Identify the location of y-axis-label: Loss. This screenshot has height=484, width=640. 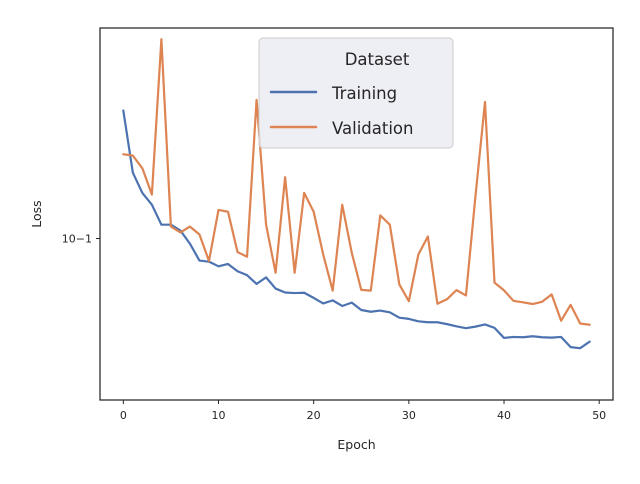
(36, 213).